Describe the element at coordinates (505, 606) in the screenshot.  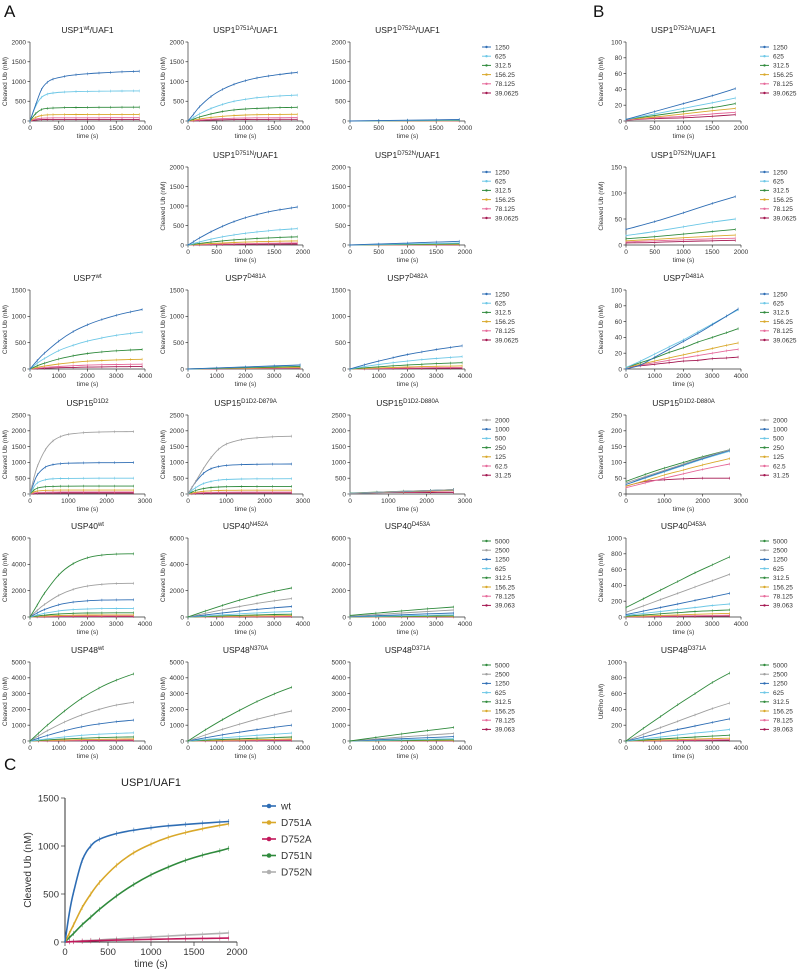
I see `legend-label: 39.063` at that location.